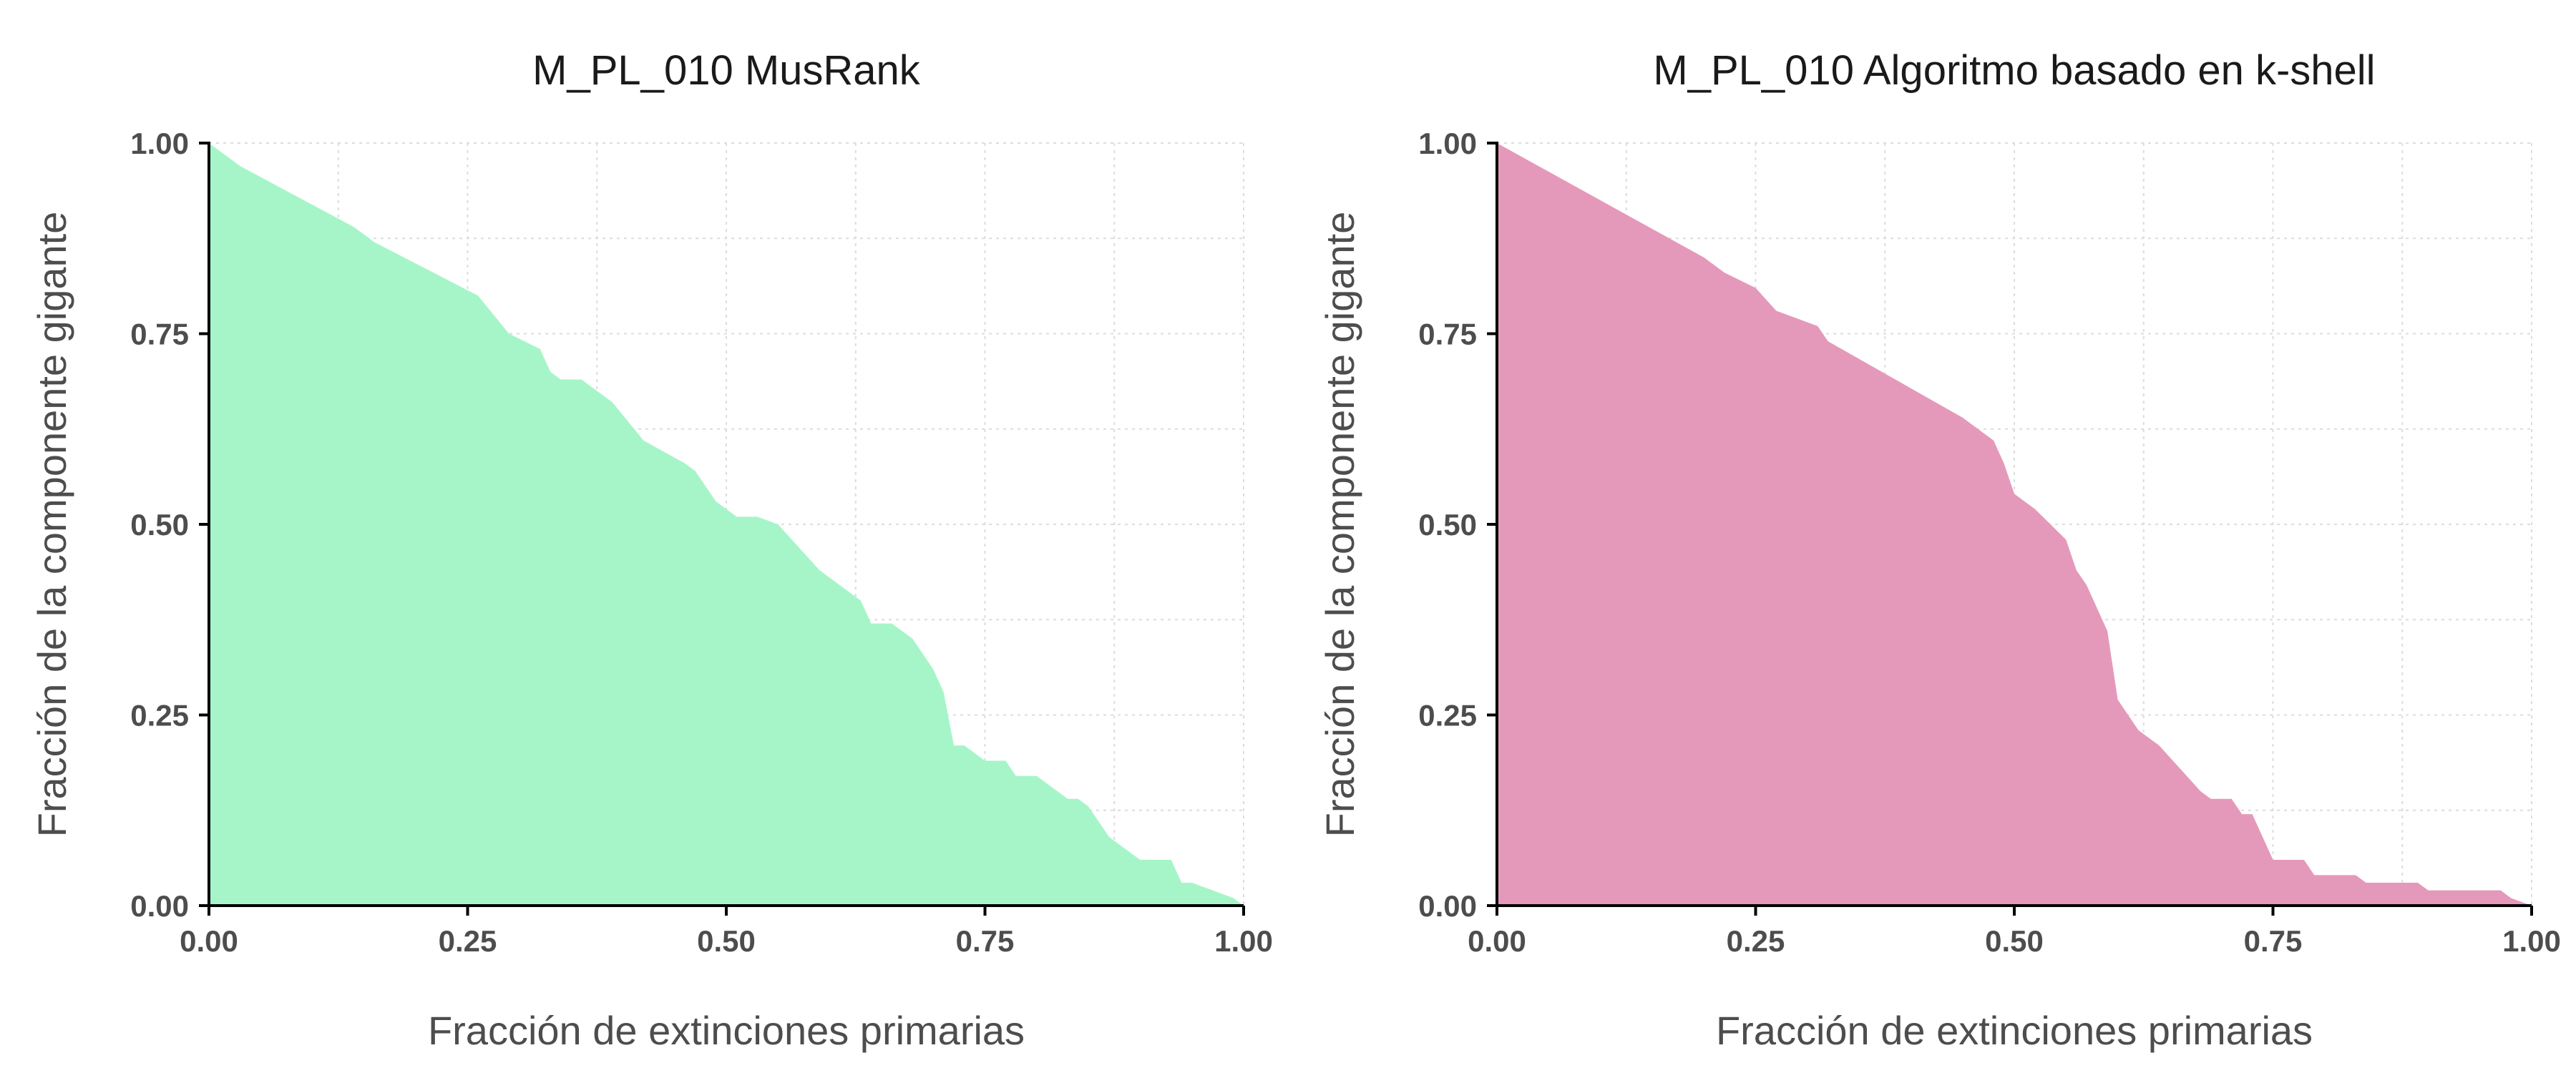 Image resolution: width=2576 pixels, height=1073 pixels. What do you see at coordinates (726, 70) in the screenshot?
I see `chart-title: M_PL_010 MusRank` at bounding box center [726, 70].